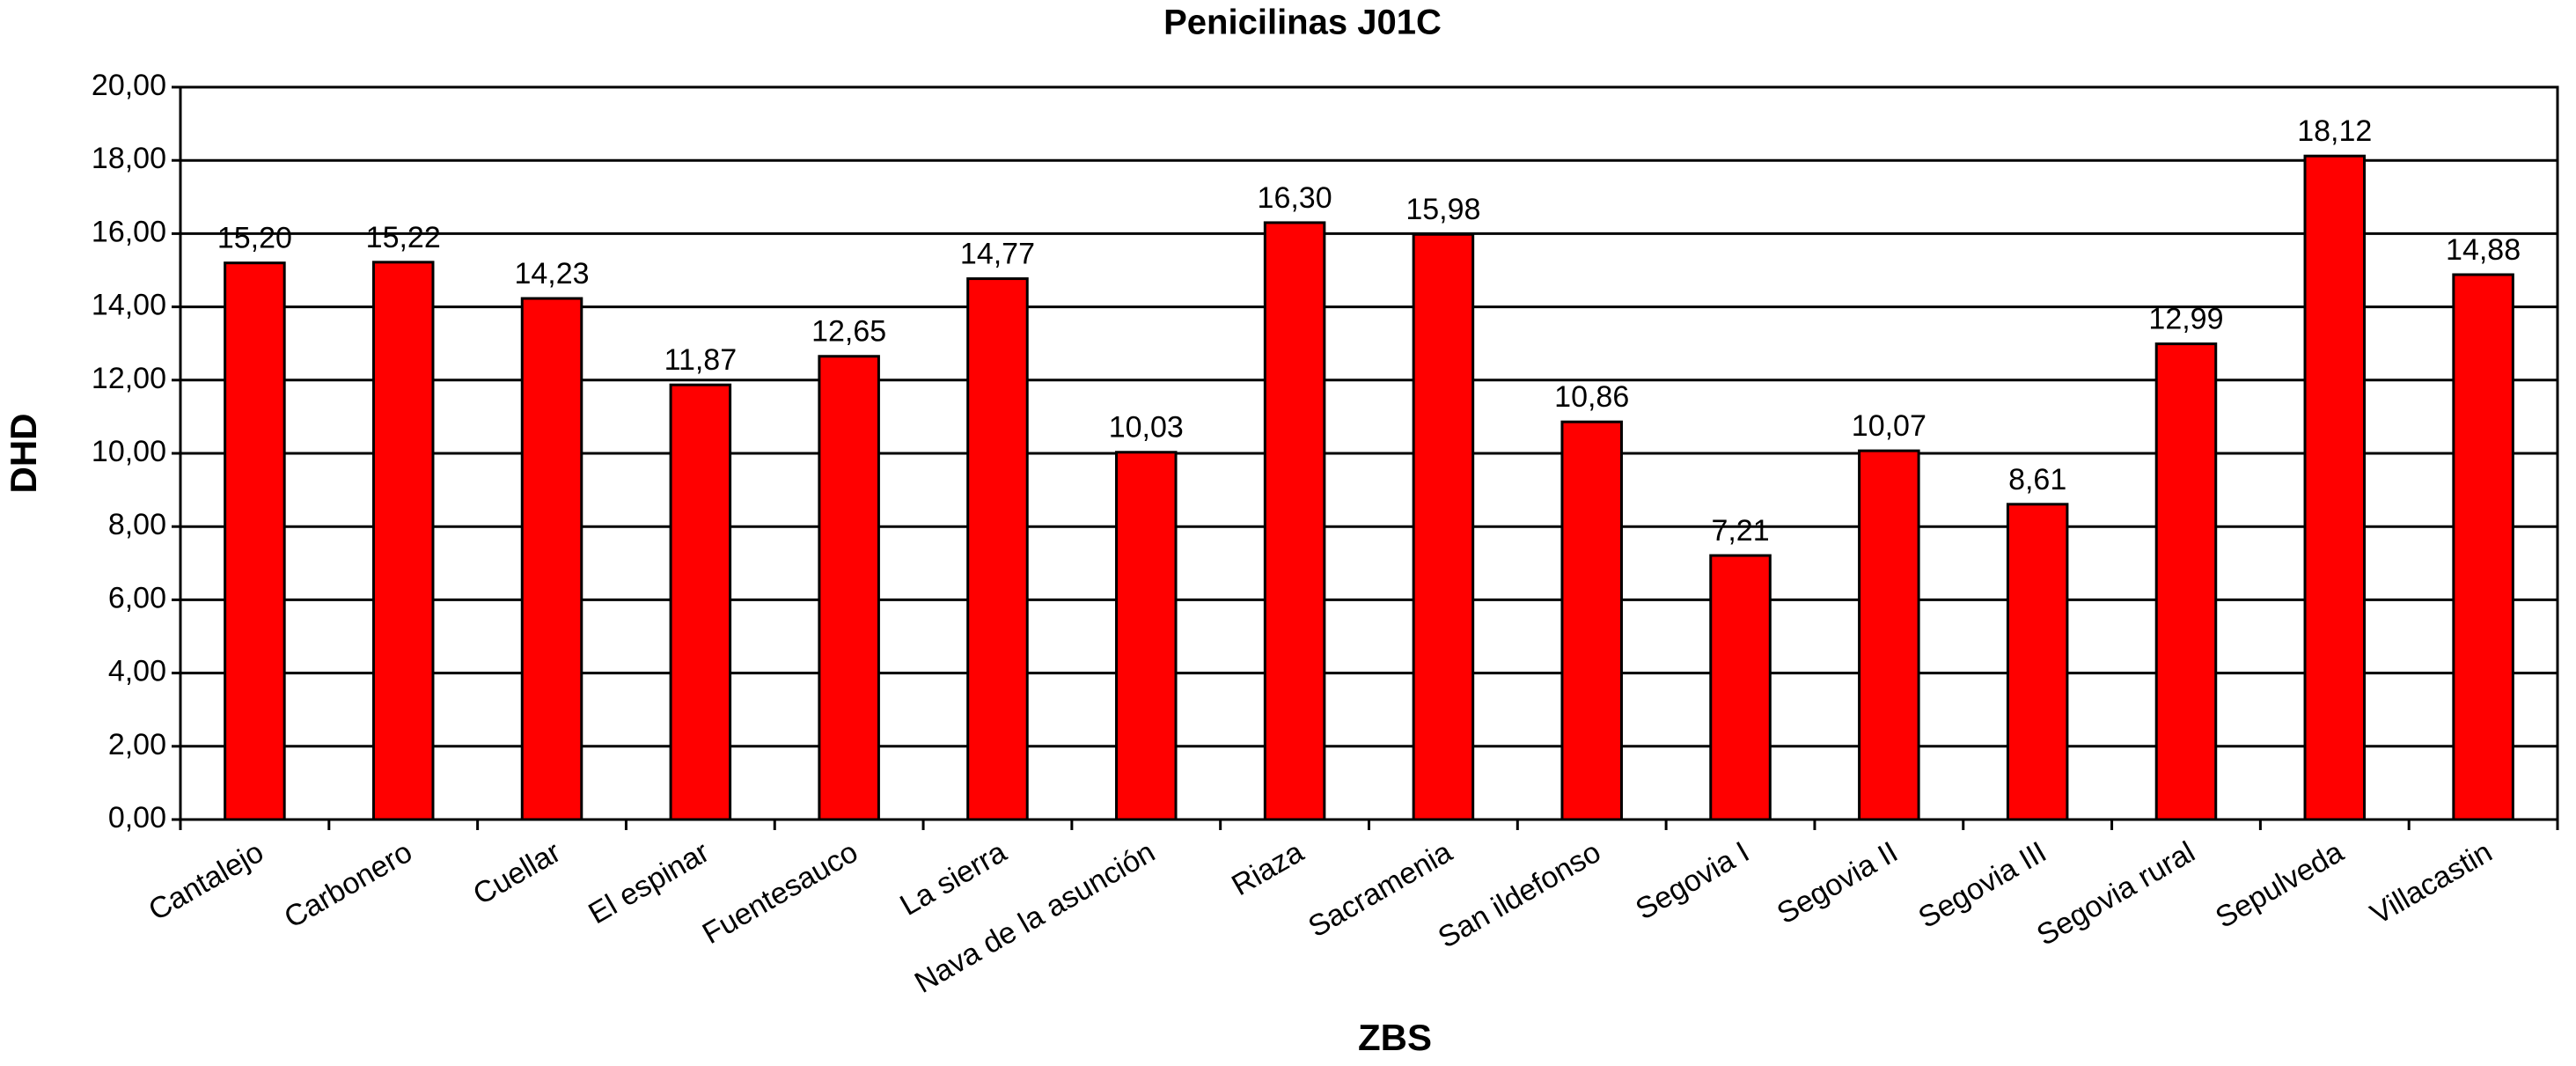 Image resolution: width=2576 pixels, height=1066 pixels. Describe the element at coordinates (516, 873) in the screenshot. I see `x-tick-label: Cuellar` at that location.